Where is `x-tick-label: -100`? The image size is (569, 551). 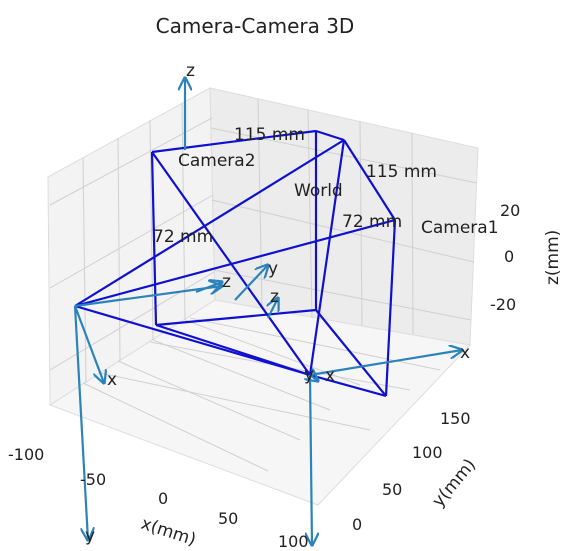
x-tick-label: -100 is located at coordinates (26, 454).